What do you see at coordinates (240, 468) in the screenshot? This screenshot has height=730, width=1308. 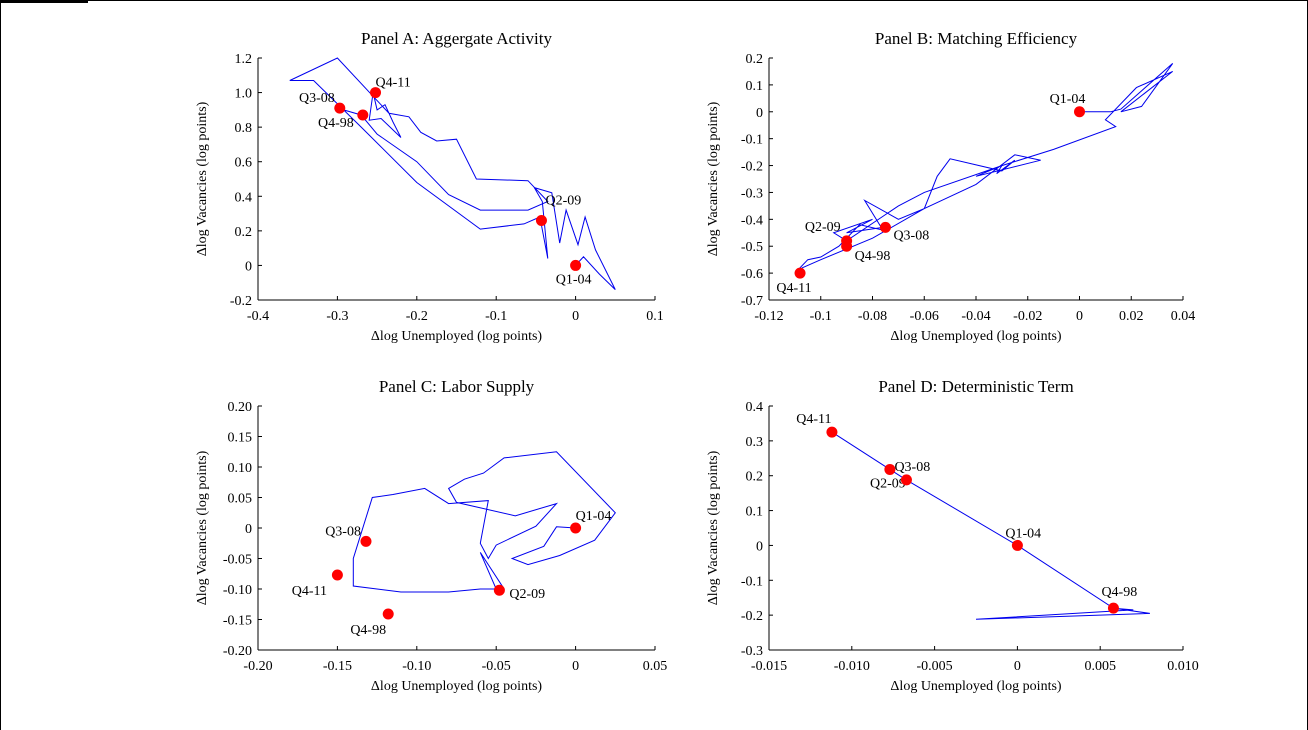 I see `y-tick-label: 0.10` at bounding box center [240, 468].